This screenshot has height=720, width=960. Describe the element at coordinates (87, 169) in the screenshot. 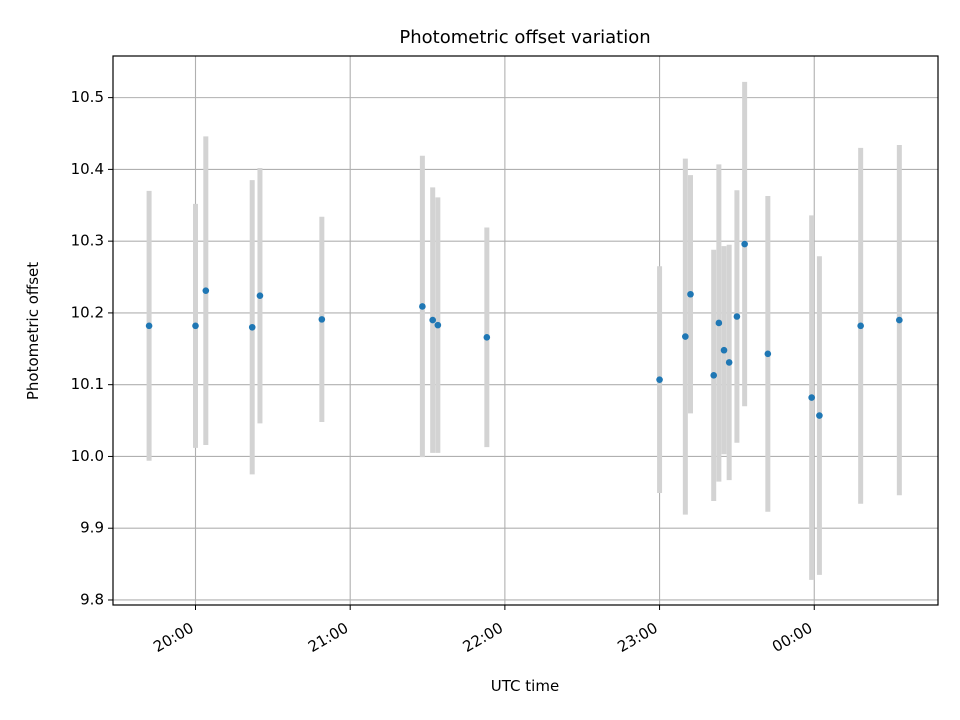

I see `y-tick-label: 10.4` at that location.